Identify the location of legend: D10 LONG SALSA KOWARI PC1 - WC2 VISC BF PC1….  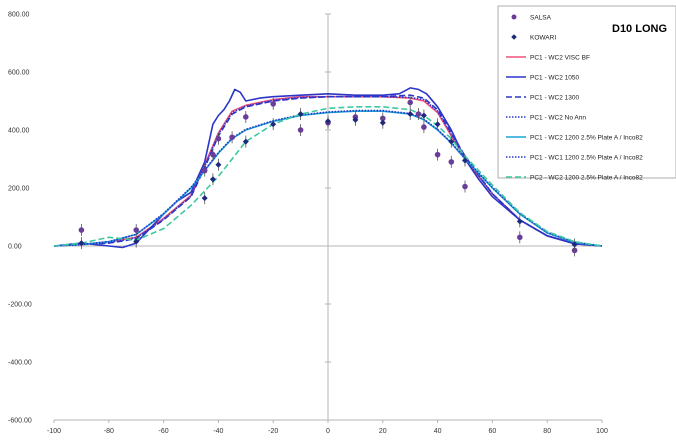
(586, 93).